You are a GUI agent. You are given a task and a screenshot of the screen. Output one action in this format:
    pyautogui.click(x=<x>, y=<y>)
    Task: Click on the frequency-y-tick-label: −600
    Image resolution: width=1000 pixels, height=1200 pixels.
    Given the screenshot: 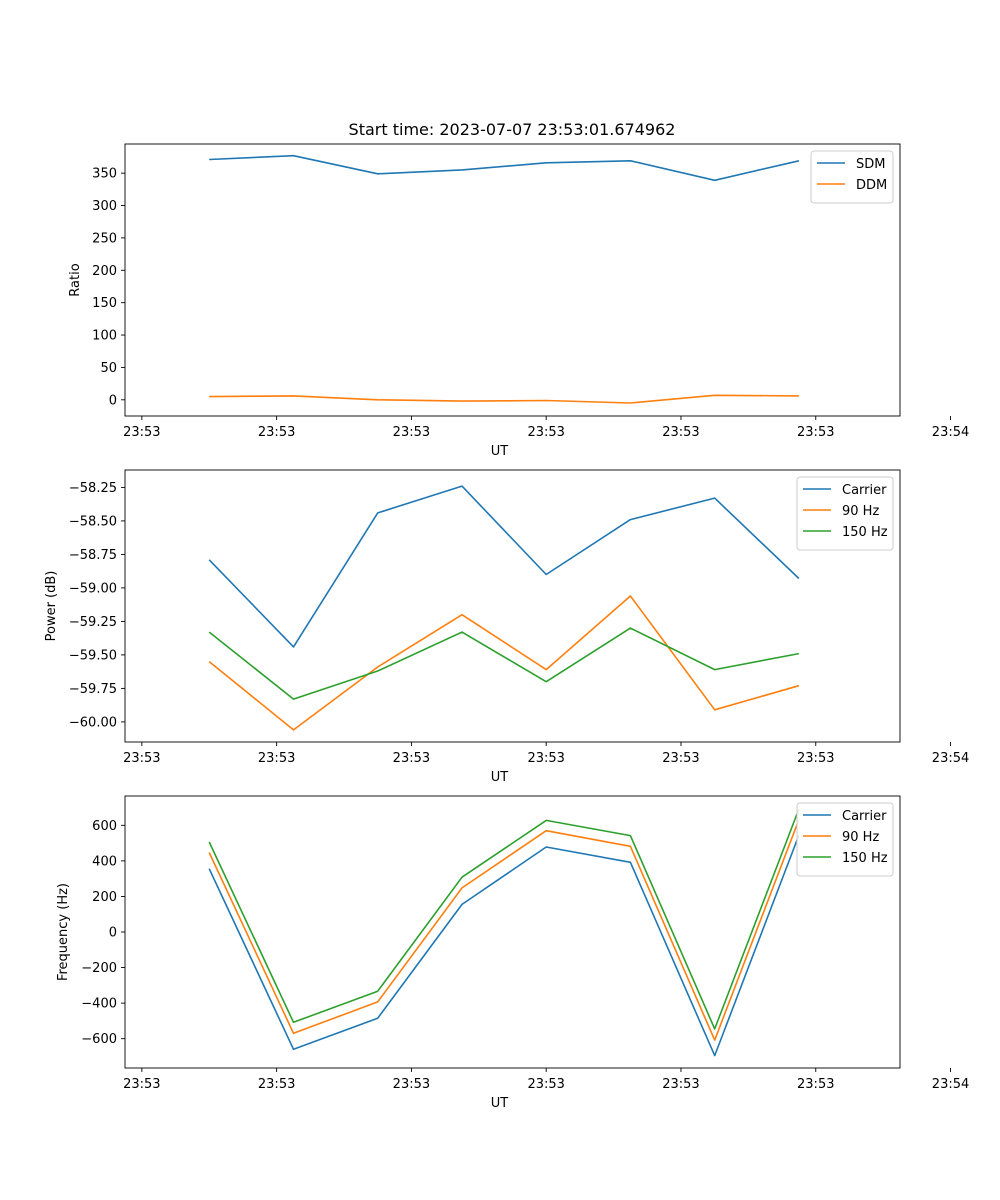 What is the action you would take?
    pyautogui.click(x=99, y=1039)
    